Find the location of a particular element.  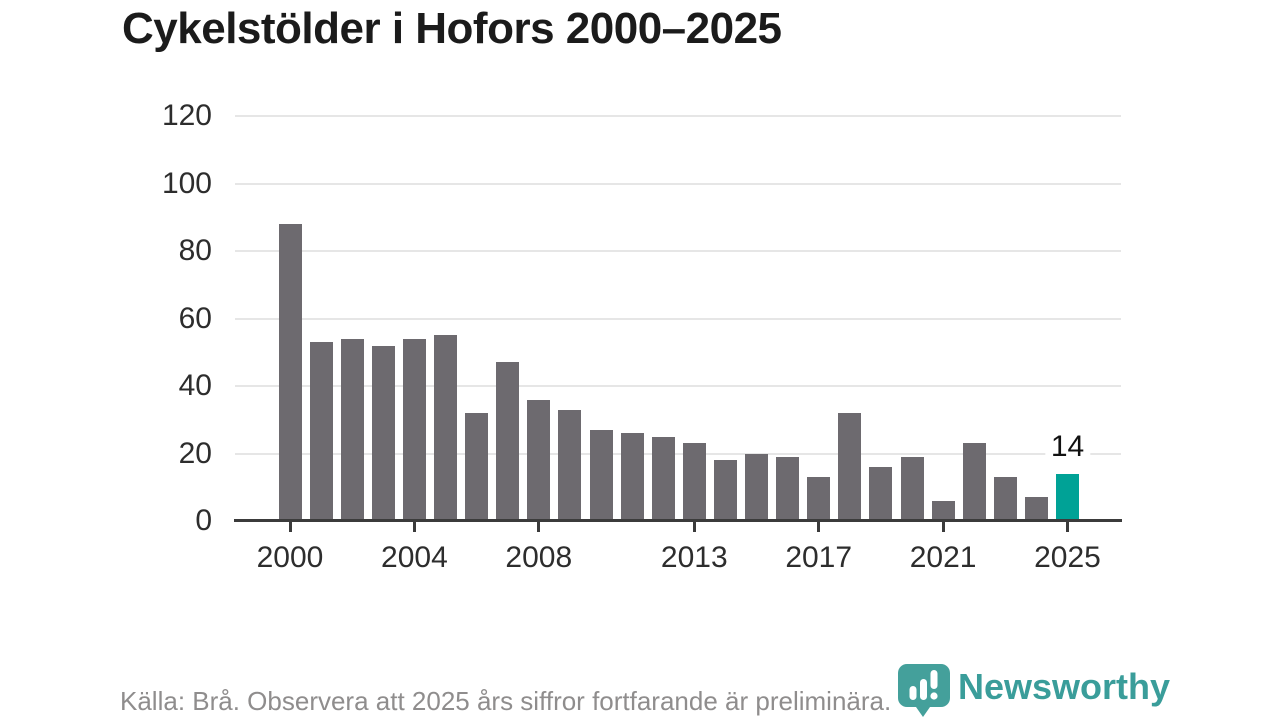

x-axis-tick-2004 is located at coordinates (414, 527).